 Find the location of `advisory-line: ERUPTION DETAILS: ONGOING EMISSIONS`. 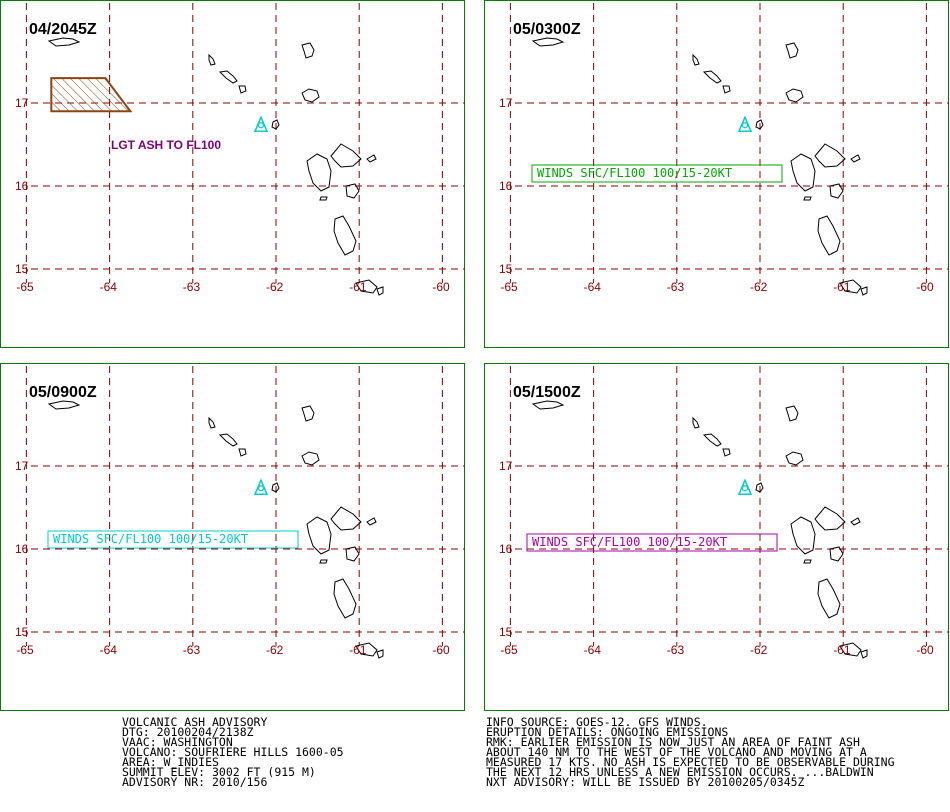

advisory-line: ERUPTION DETAILS: ONGOING EMISSIONS is located at coordinates (607, 732).